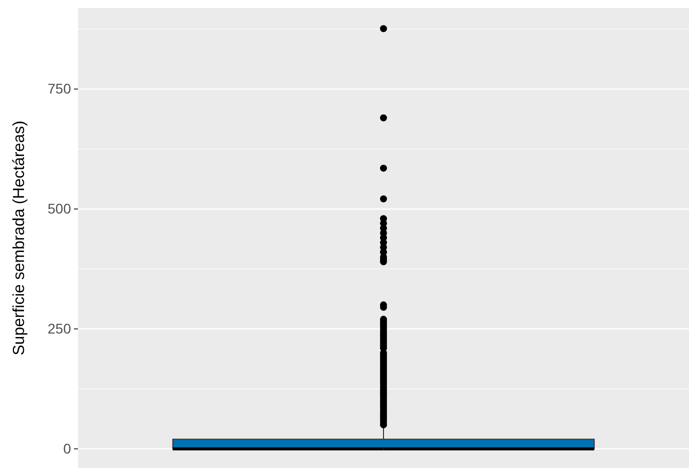 This screenshot has width=689, height=468. I want to click on y-tick-label: 750, so click(60, 88).